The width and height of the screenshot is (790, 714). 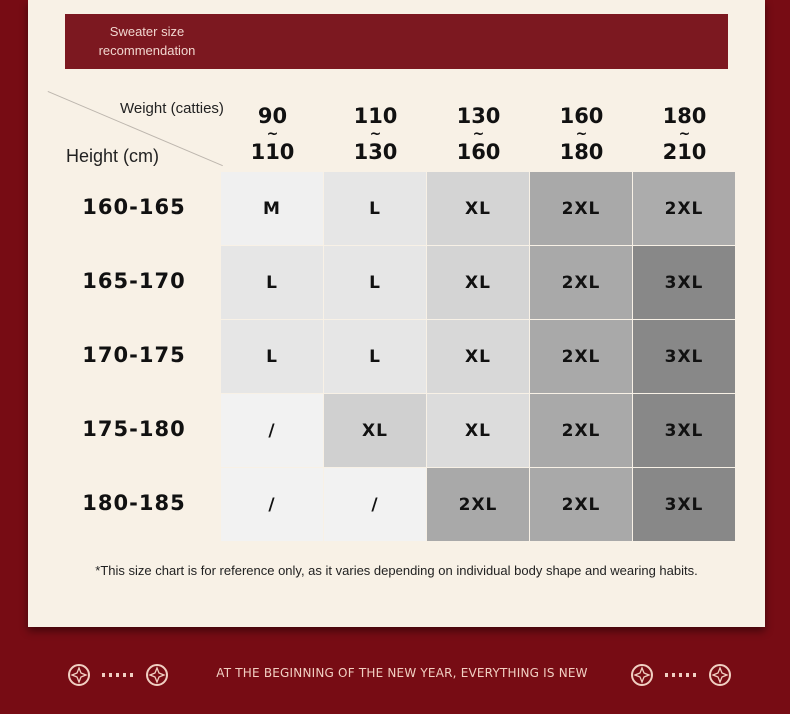 I want to click on banner-title-line2: recommendation, so click(x=147, y=50).